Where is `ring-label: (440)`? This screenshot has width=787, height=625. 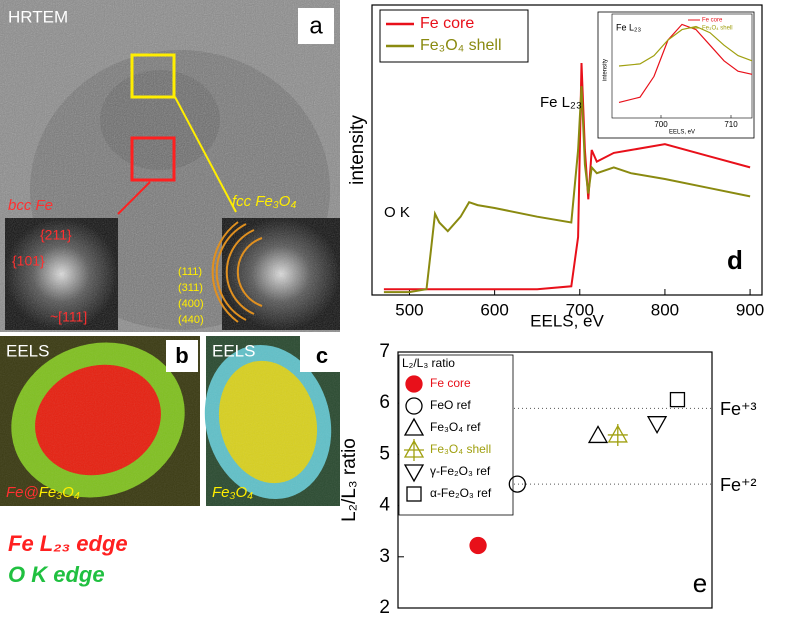 ring-label: (440) is located at coordinates (191, 320).